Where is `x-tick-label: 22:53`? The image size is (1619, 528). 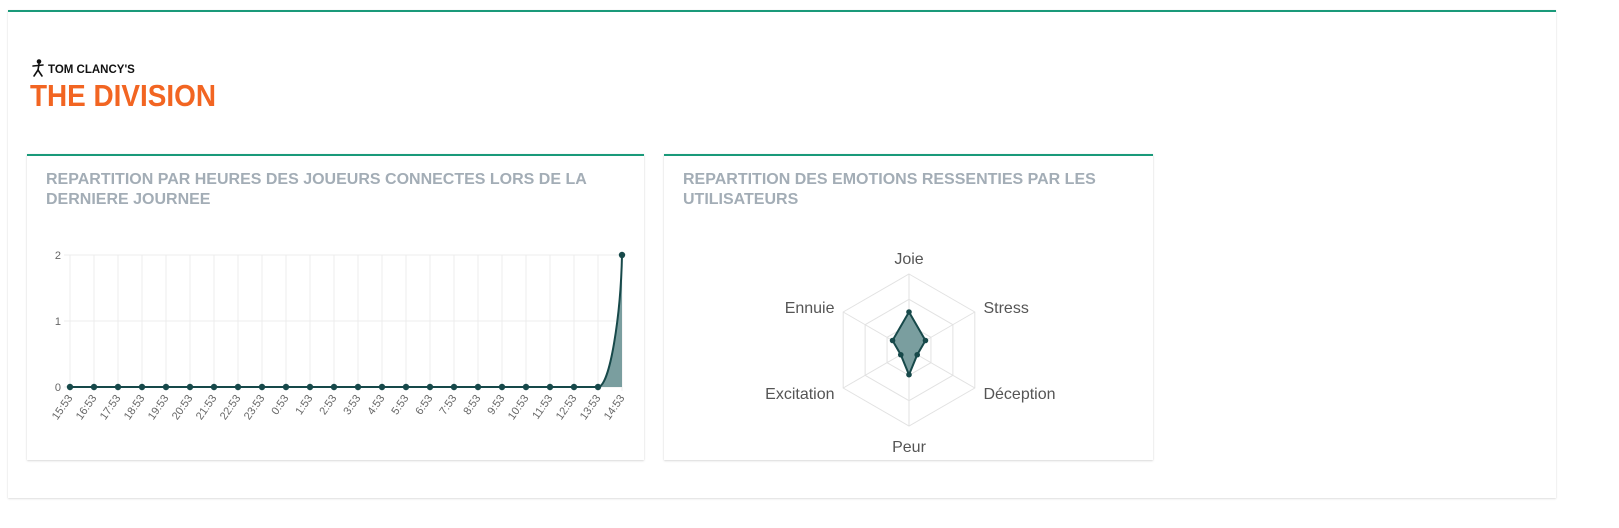
x-tick-label: 22:53 is located at coordinates (231, 407).